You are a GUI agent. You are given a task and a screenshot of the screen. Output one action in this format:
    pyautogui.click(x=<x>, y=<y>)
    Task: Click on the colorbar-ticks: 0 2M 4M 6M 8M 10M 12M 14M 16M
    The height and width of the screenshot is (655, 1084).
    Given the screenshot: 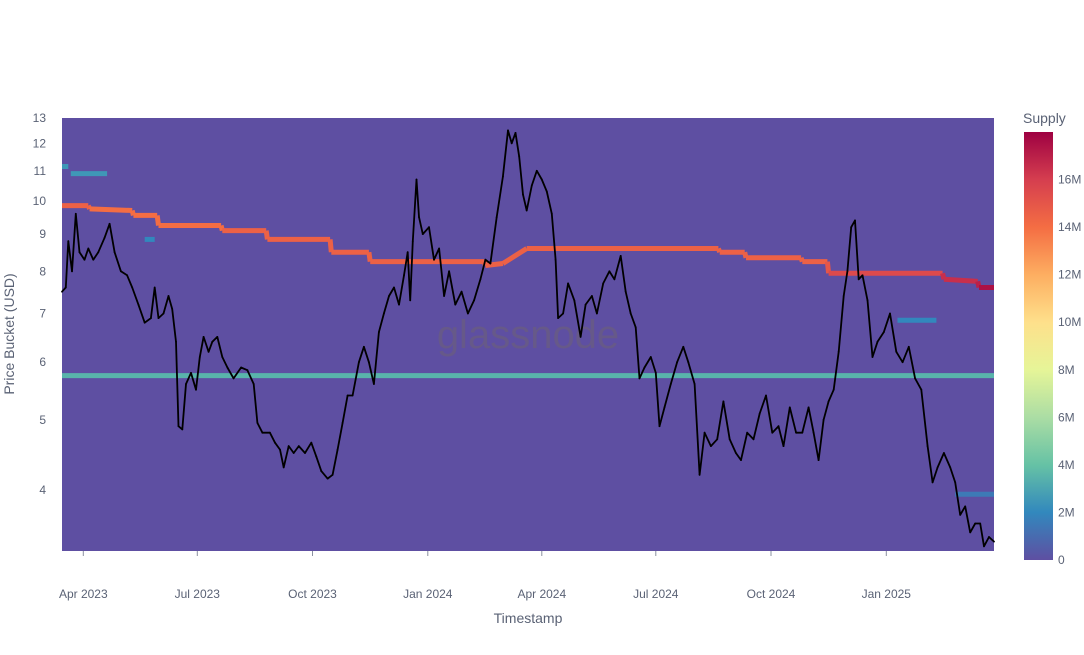 What is the action you would take?
    pyautogui.click(x=1069, y=370)
    